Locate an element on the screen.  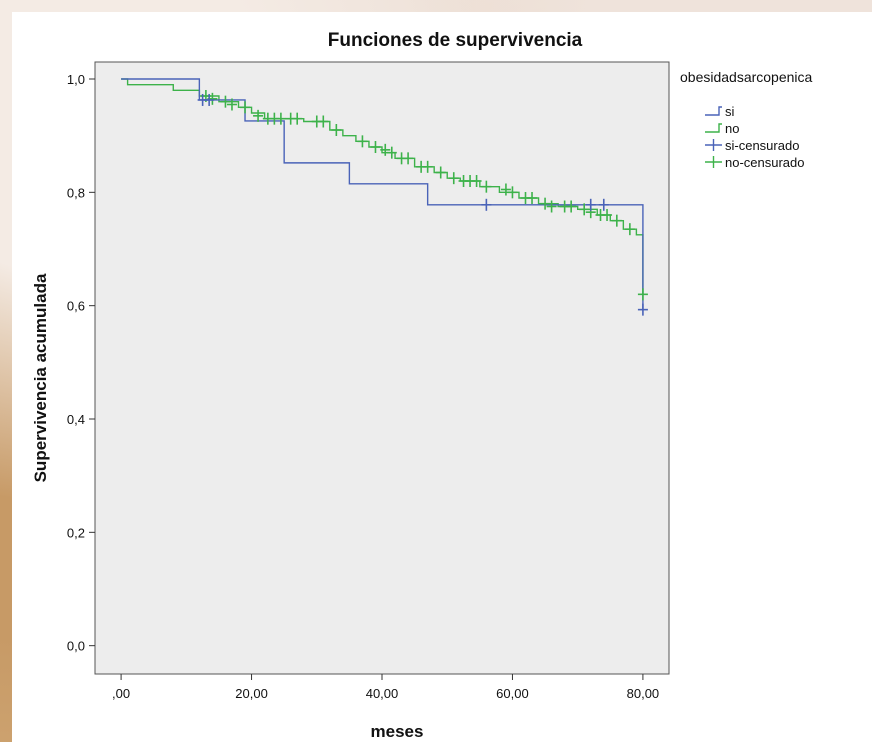
legend-item: si is located at coordinates (720, 111).